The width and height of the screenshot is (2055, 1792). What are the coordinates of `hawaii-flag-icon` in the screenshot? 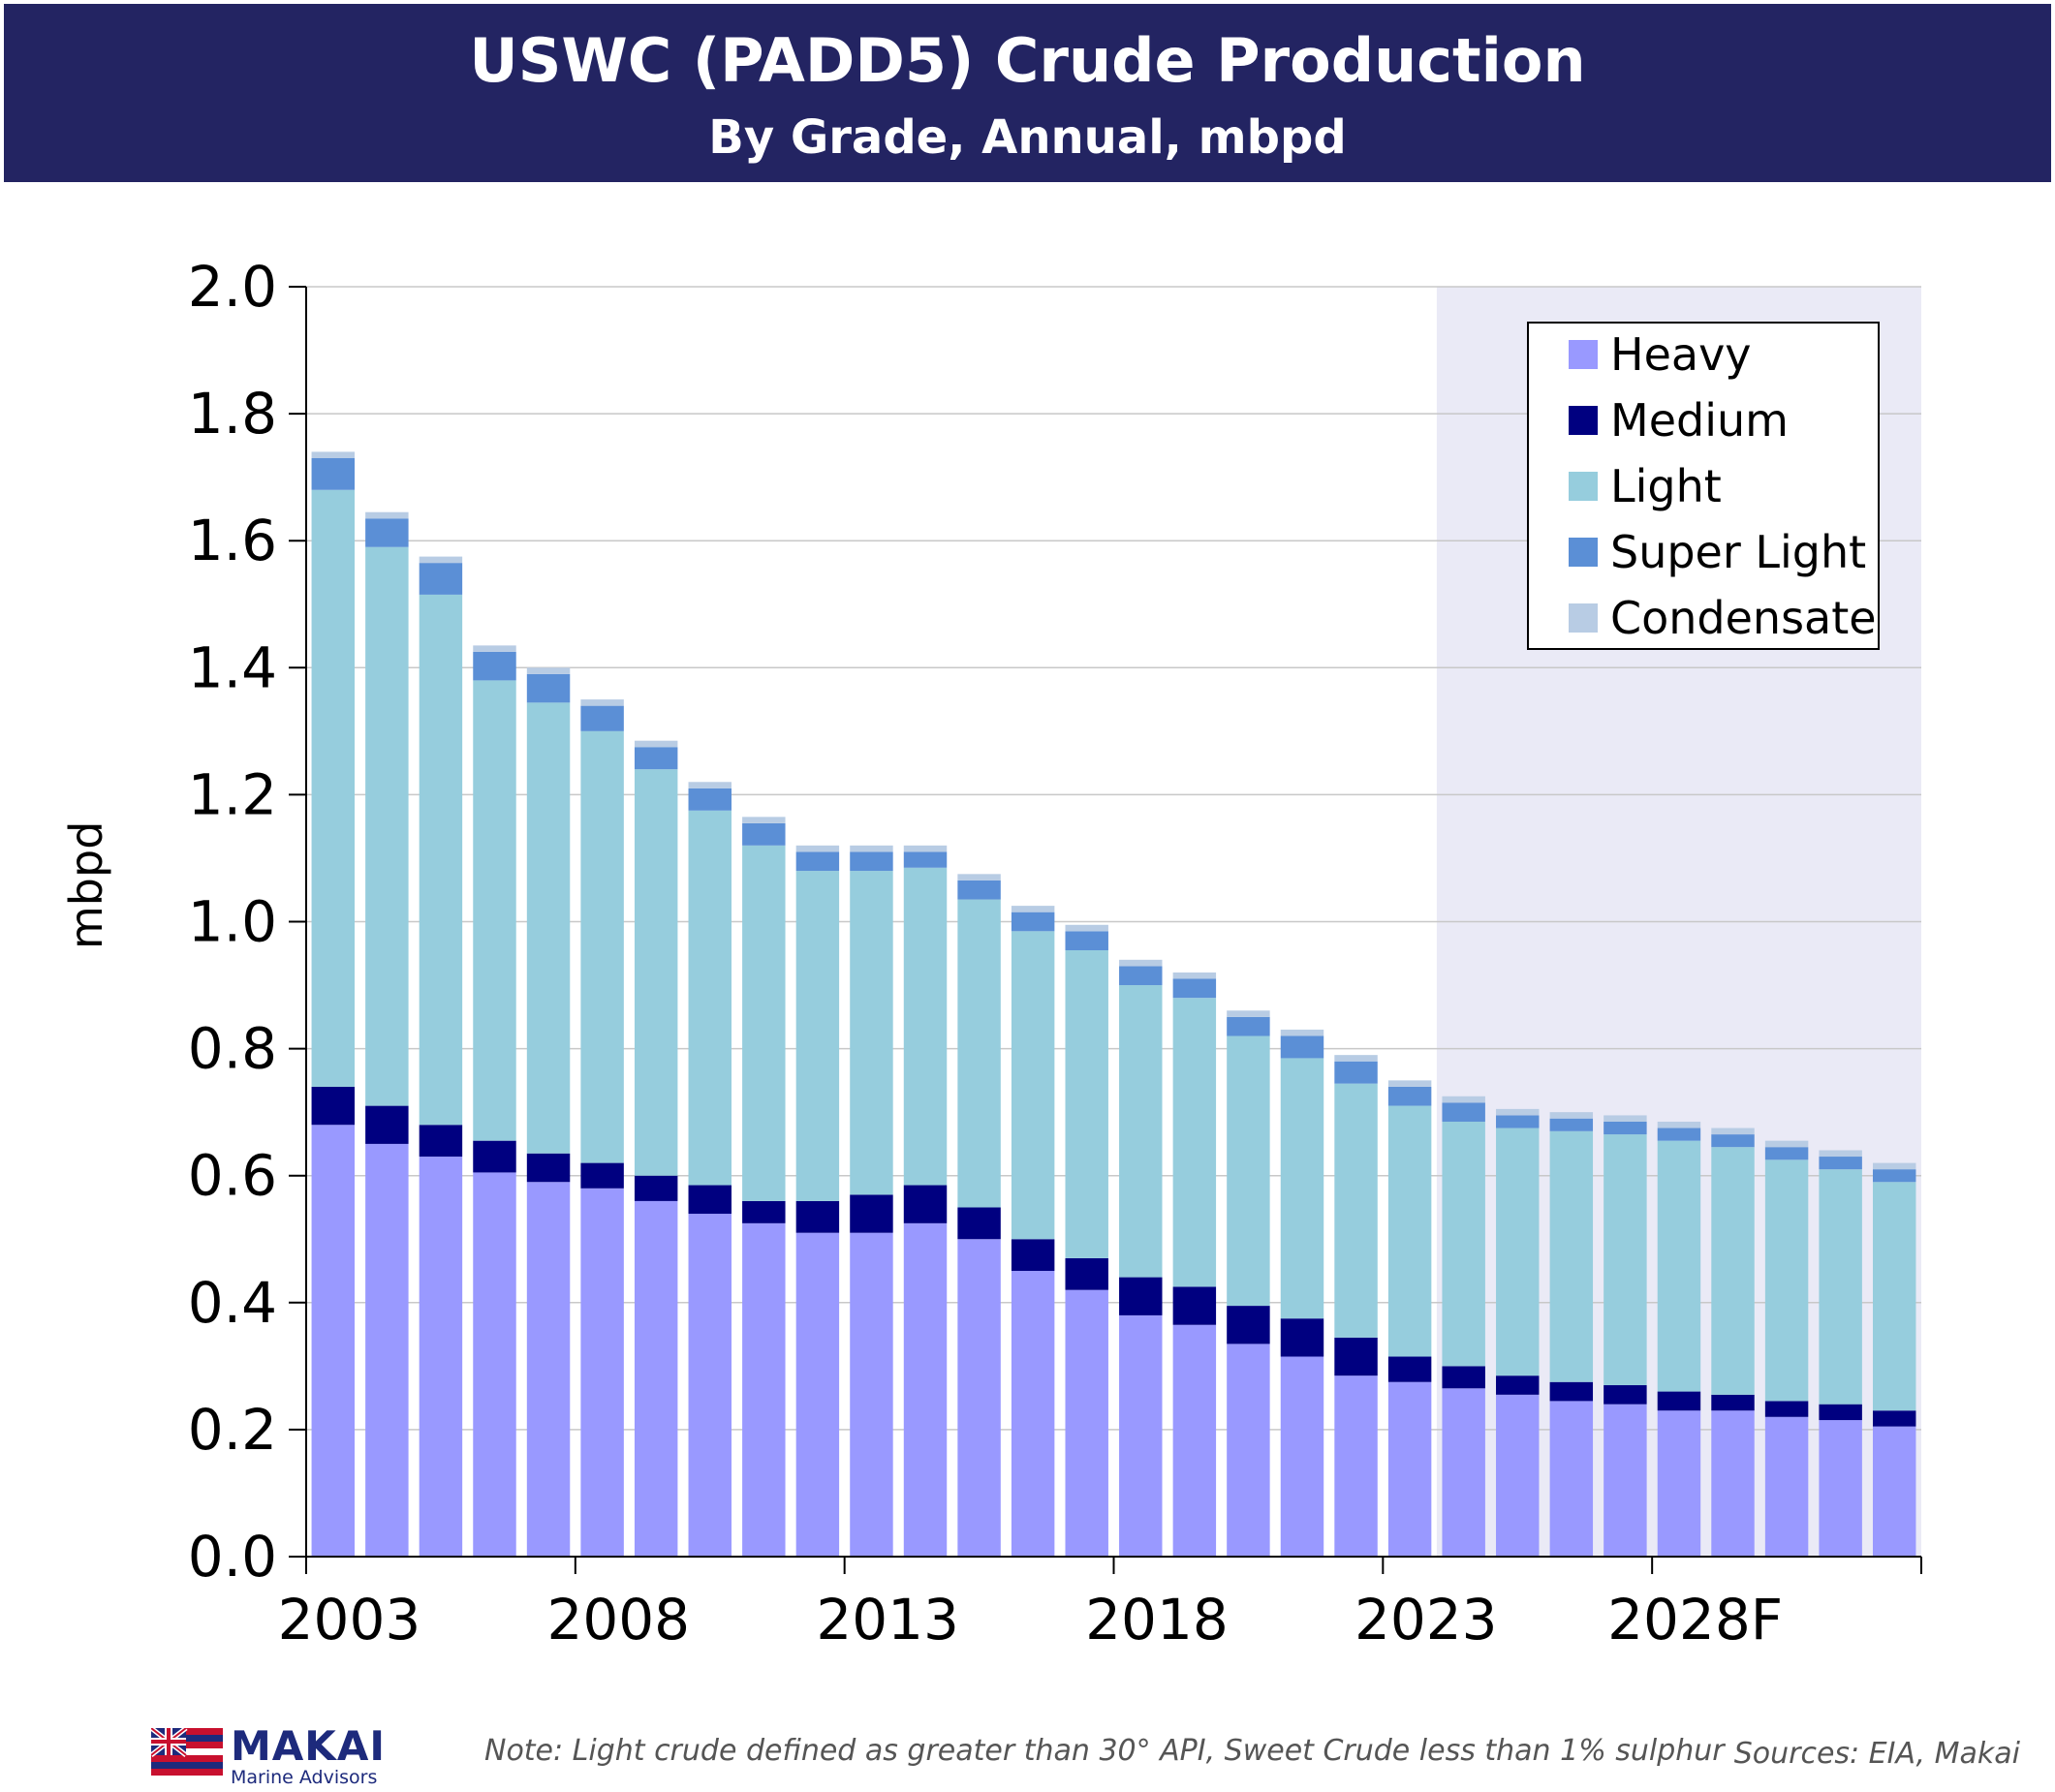 It's located at (187, 1755).